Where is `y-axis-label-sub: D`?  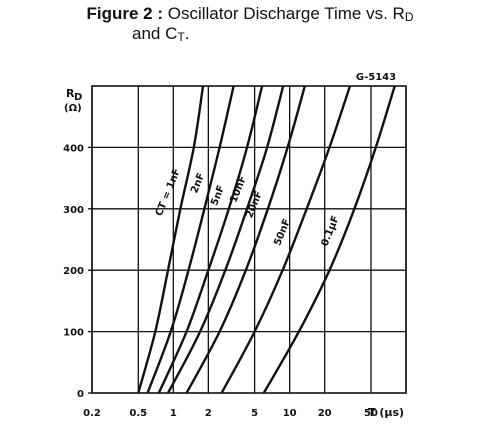 y-axis-label-sub: D is located at coordinates (78, 97).